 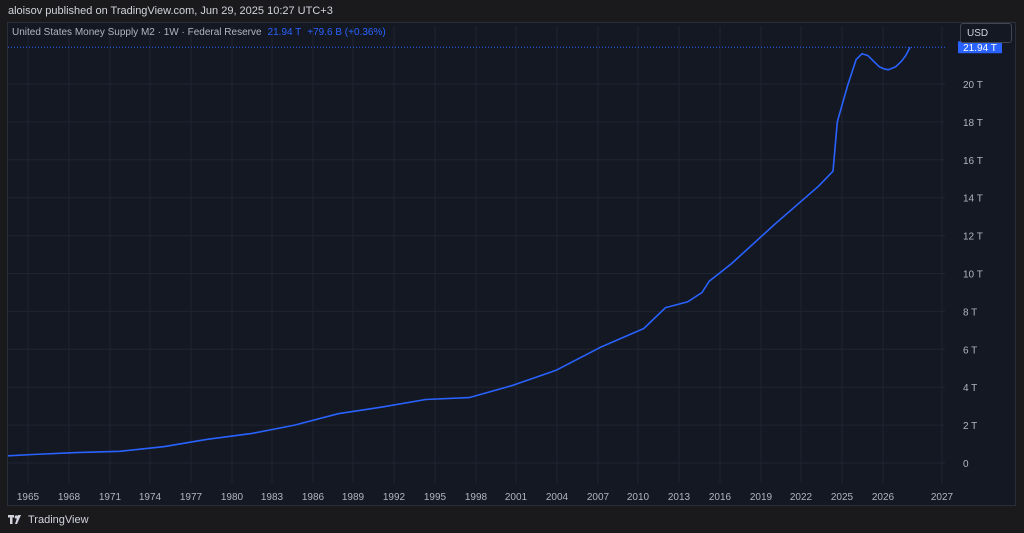 I want to click on x-tick-label: 2025, so click(x=842, y=497).